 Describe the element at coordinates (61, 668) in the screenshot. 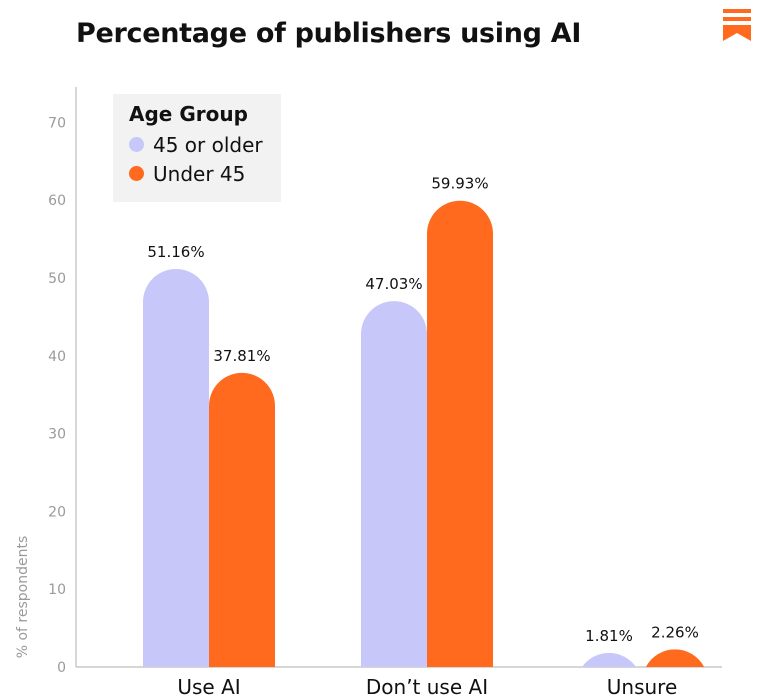

I see `y-tick-label: 0` at that location.